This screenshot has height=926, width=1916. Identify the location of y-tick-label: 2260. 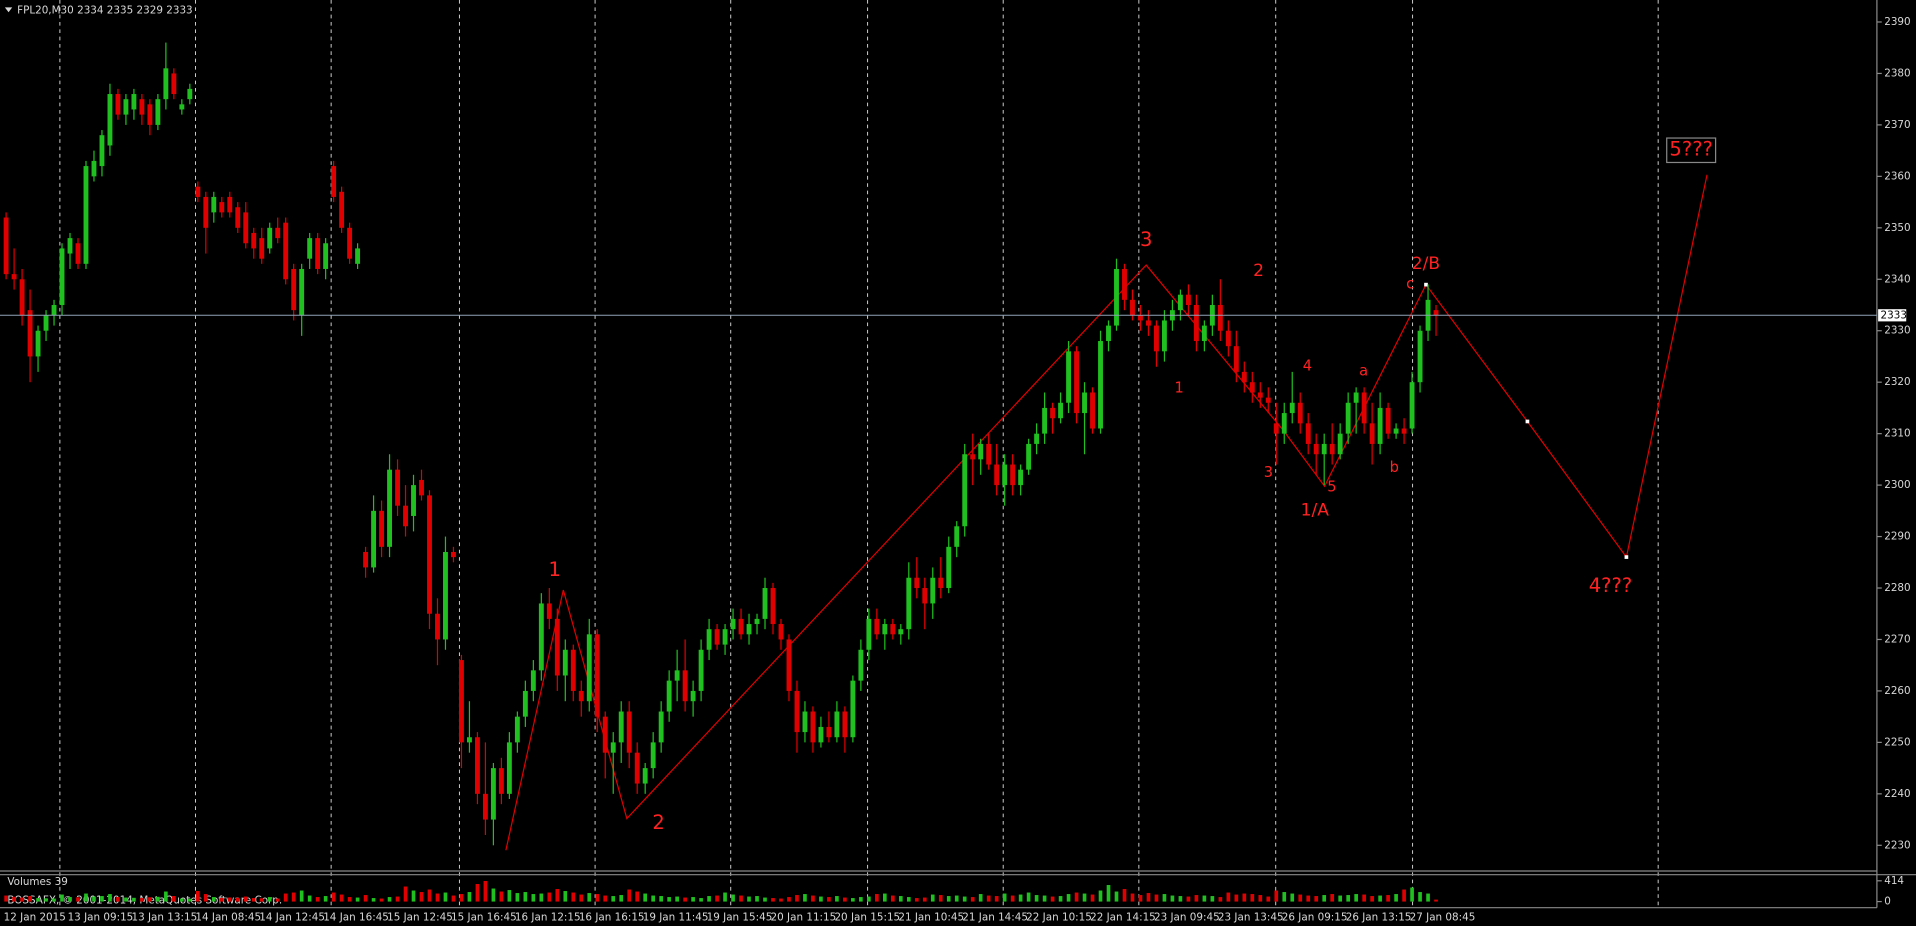
(1897, 691).